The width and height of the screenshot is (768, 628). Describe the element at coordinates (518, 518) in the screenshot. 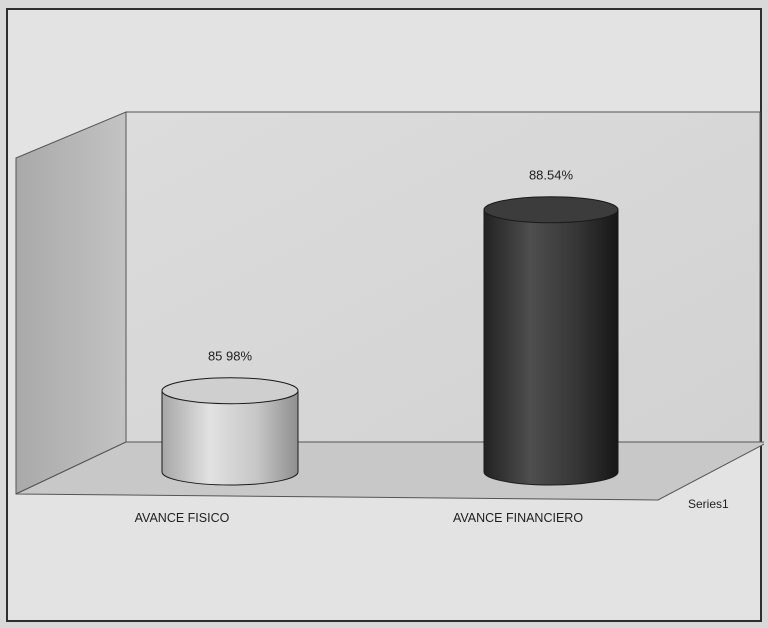

I see `category-label: AVANCE FINANCIERO` at that location.